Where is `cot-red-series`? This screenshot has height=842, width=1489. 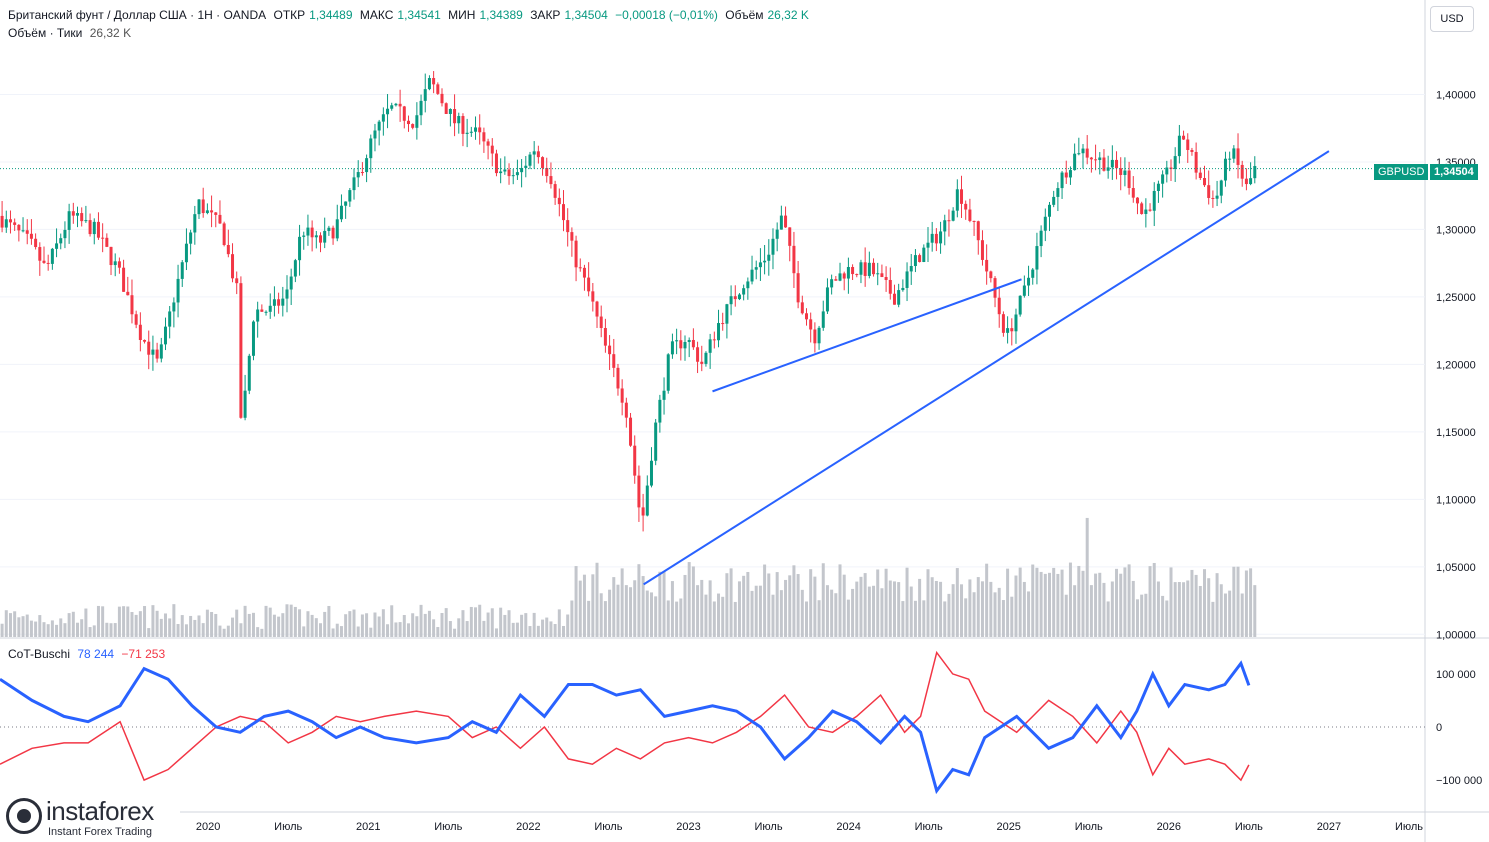
cot-red-series is located at coordinates (625, 716).